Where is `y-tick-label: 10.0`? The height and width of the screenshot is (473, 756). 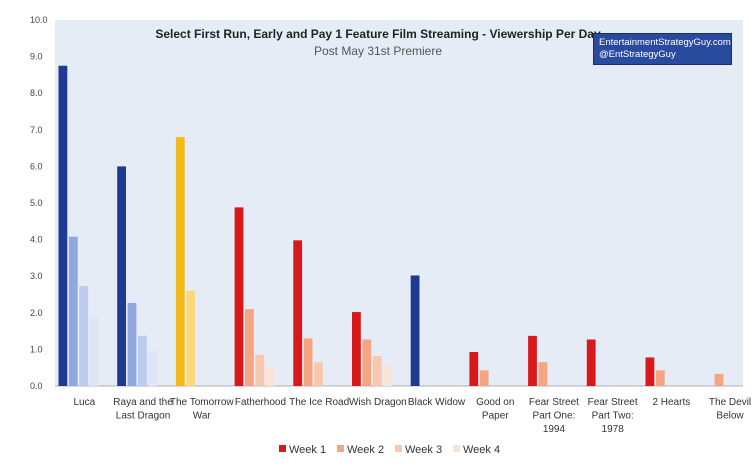 y-tick-label: 10.0 is located at coordinates (39, 20).